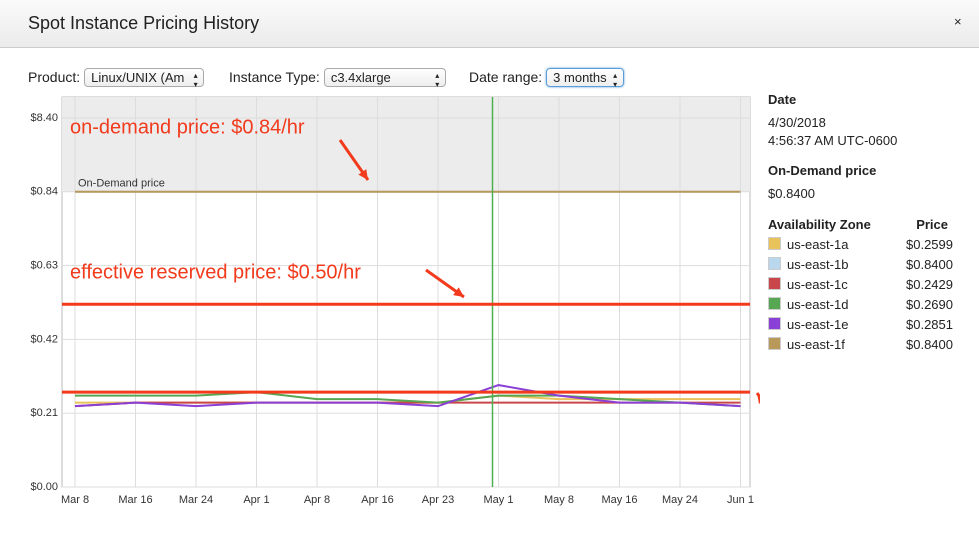 This screenshot has width=979, height=534. I want to click on zone-price: $0.2690, so click(929, 304).